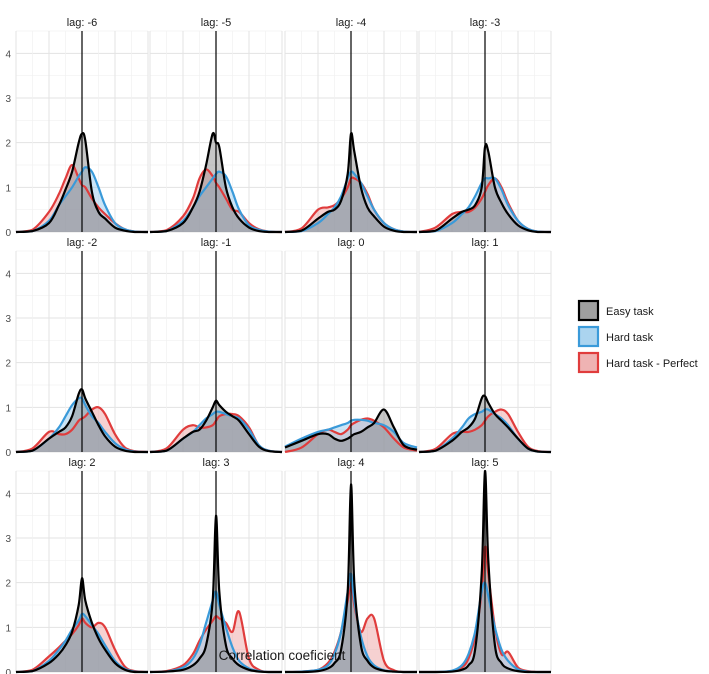 The image size is (709, 674). What do you see at coordinates (77, 128) in the screenshot?
I see `facet-panel: lag: -6 0 1 2 3 4` at bounding box center [77, 128].